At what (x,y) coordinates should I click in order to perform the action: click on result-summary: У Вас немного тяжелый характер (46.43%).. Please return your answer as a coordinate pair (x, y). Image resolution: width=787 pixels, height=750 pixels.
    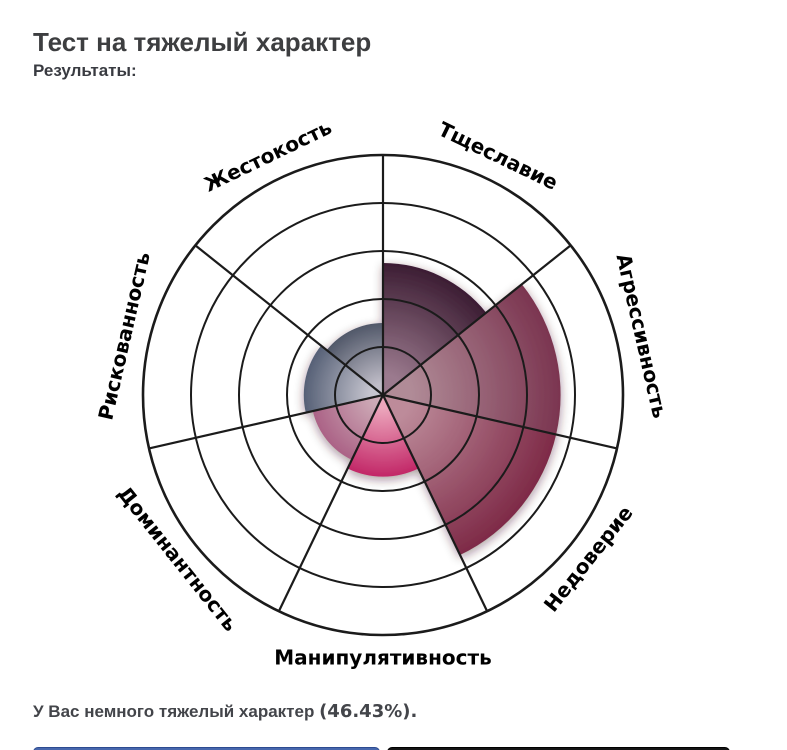
    Looking at the image, I should click on (225, 711).